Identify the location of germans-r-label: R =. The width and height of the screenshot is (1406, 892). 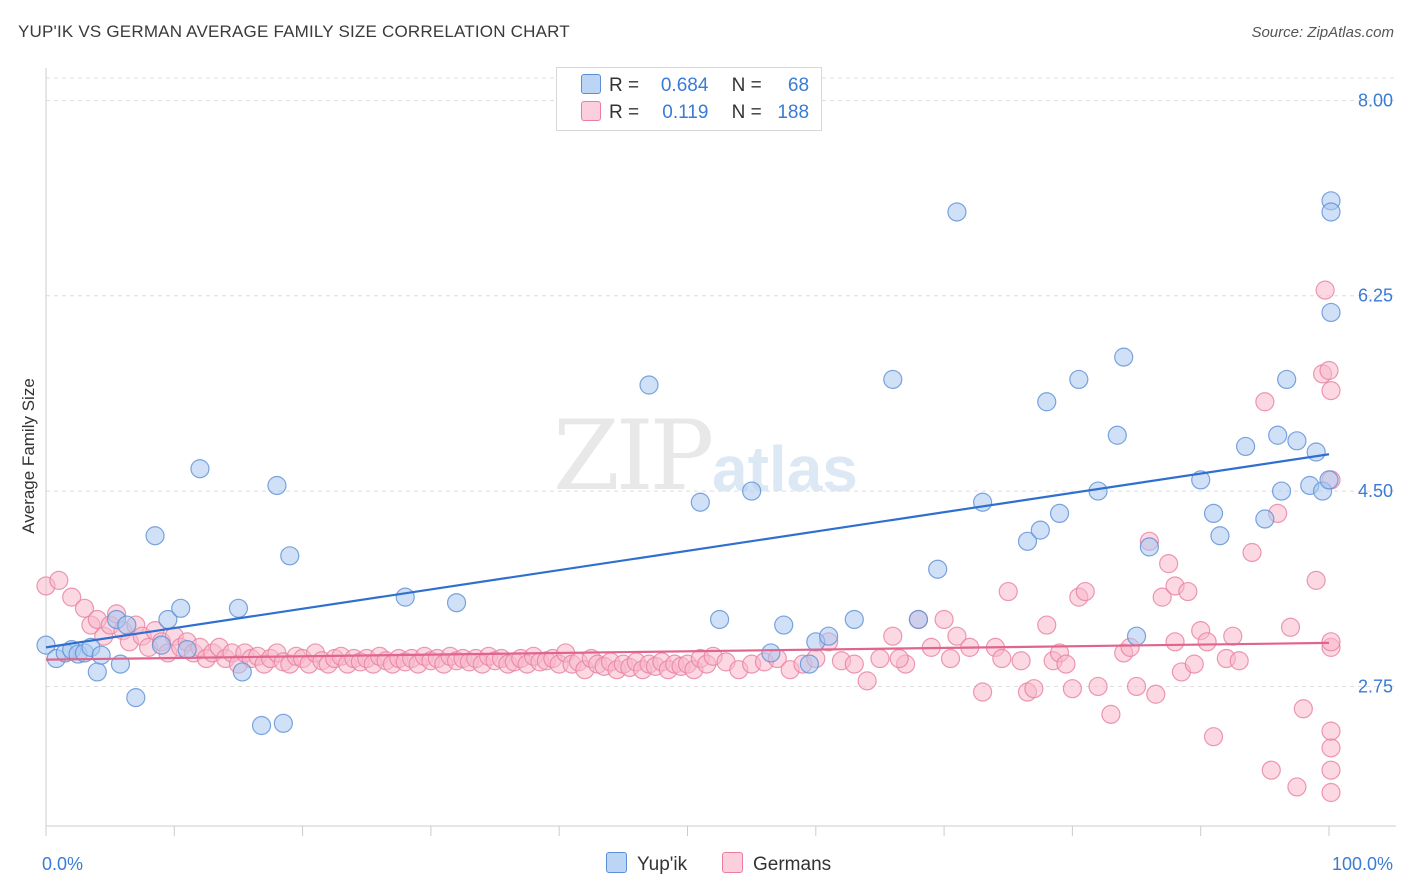
(624, 112).